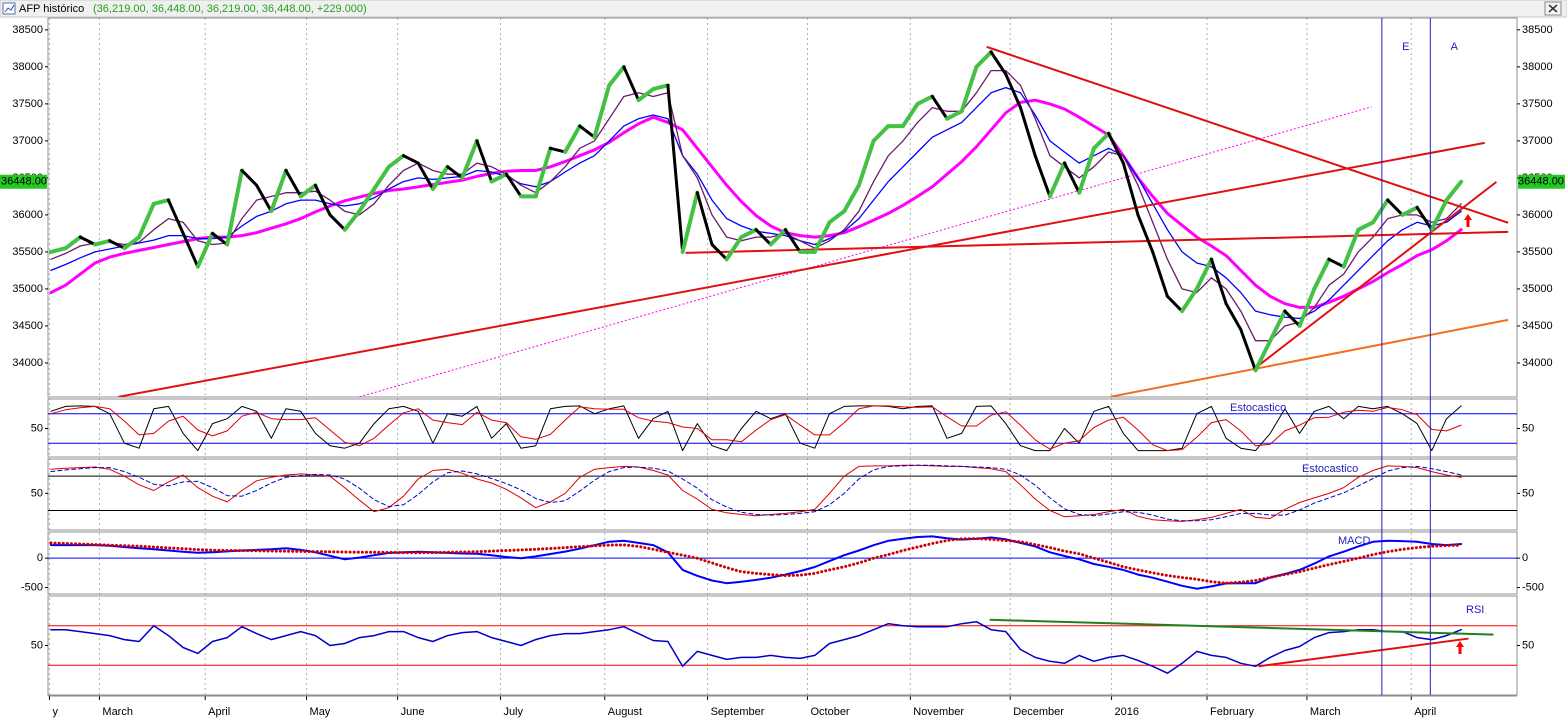 The height and width of the screenshot is (723, 1567). What do you see at coordinates (1537, 67) in the screenshot?
I see `y-tick-label: 38000` at bounding box center [1537, 67].